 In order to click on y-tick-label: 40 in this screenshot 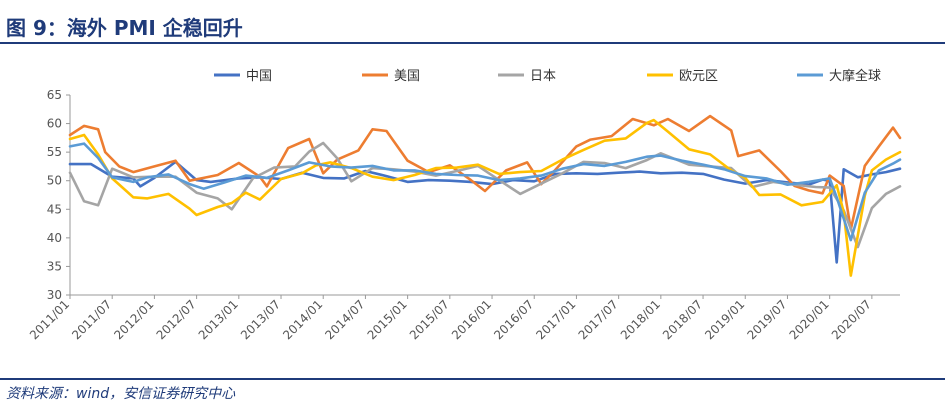, I will do `click(54, 238)`.